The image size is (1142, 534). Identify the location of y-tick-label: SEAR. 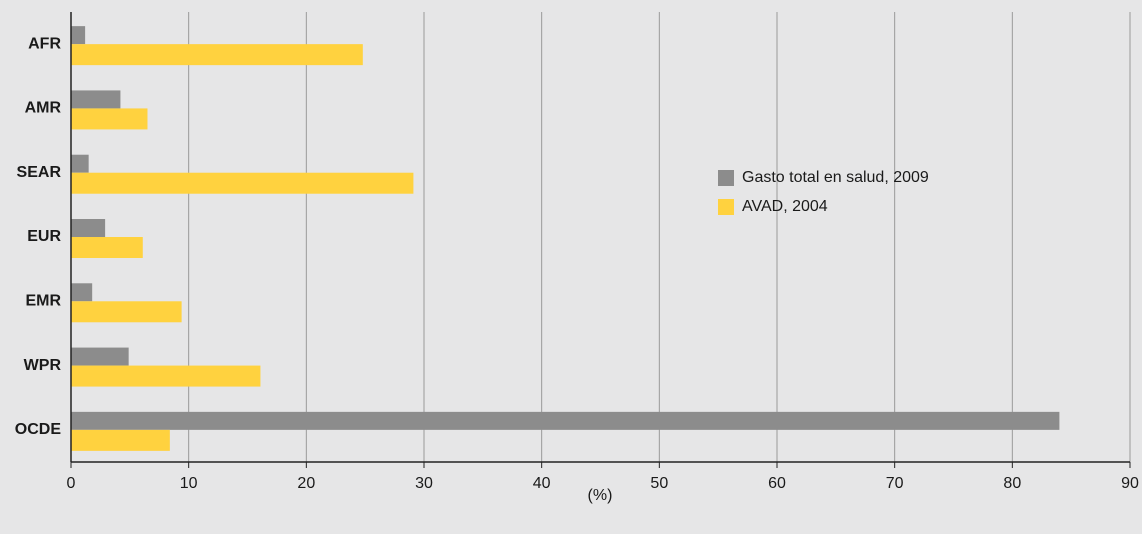
(39, 172).